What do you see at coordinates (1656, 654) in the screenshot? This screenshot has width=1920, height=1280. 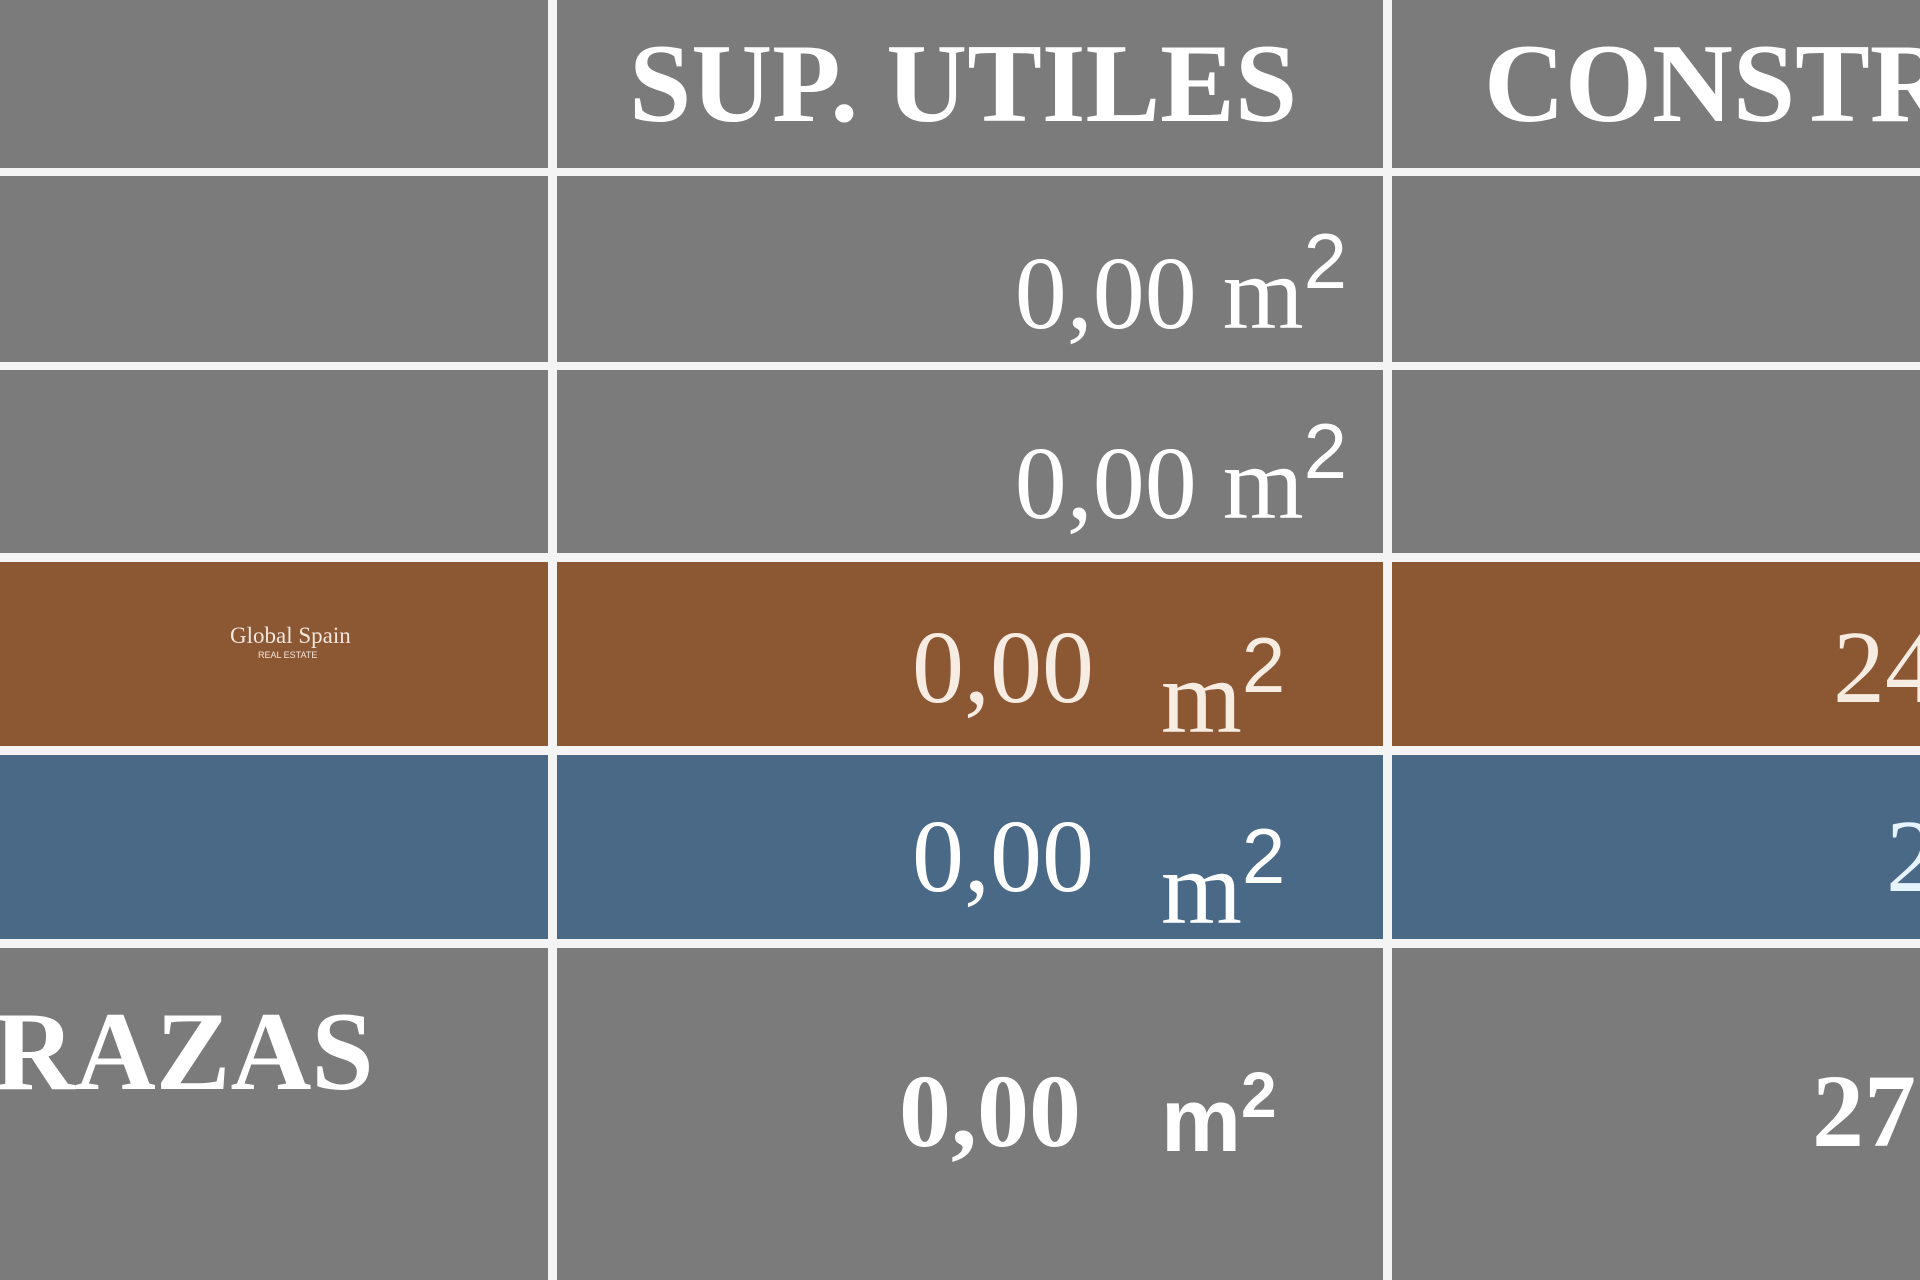 I see `row-3-constr: 24` at bounding box center [1656, 654].